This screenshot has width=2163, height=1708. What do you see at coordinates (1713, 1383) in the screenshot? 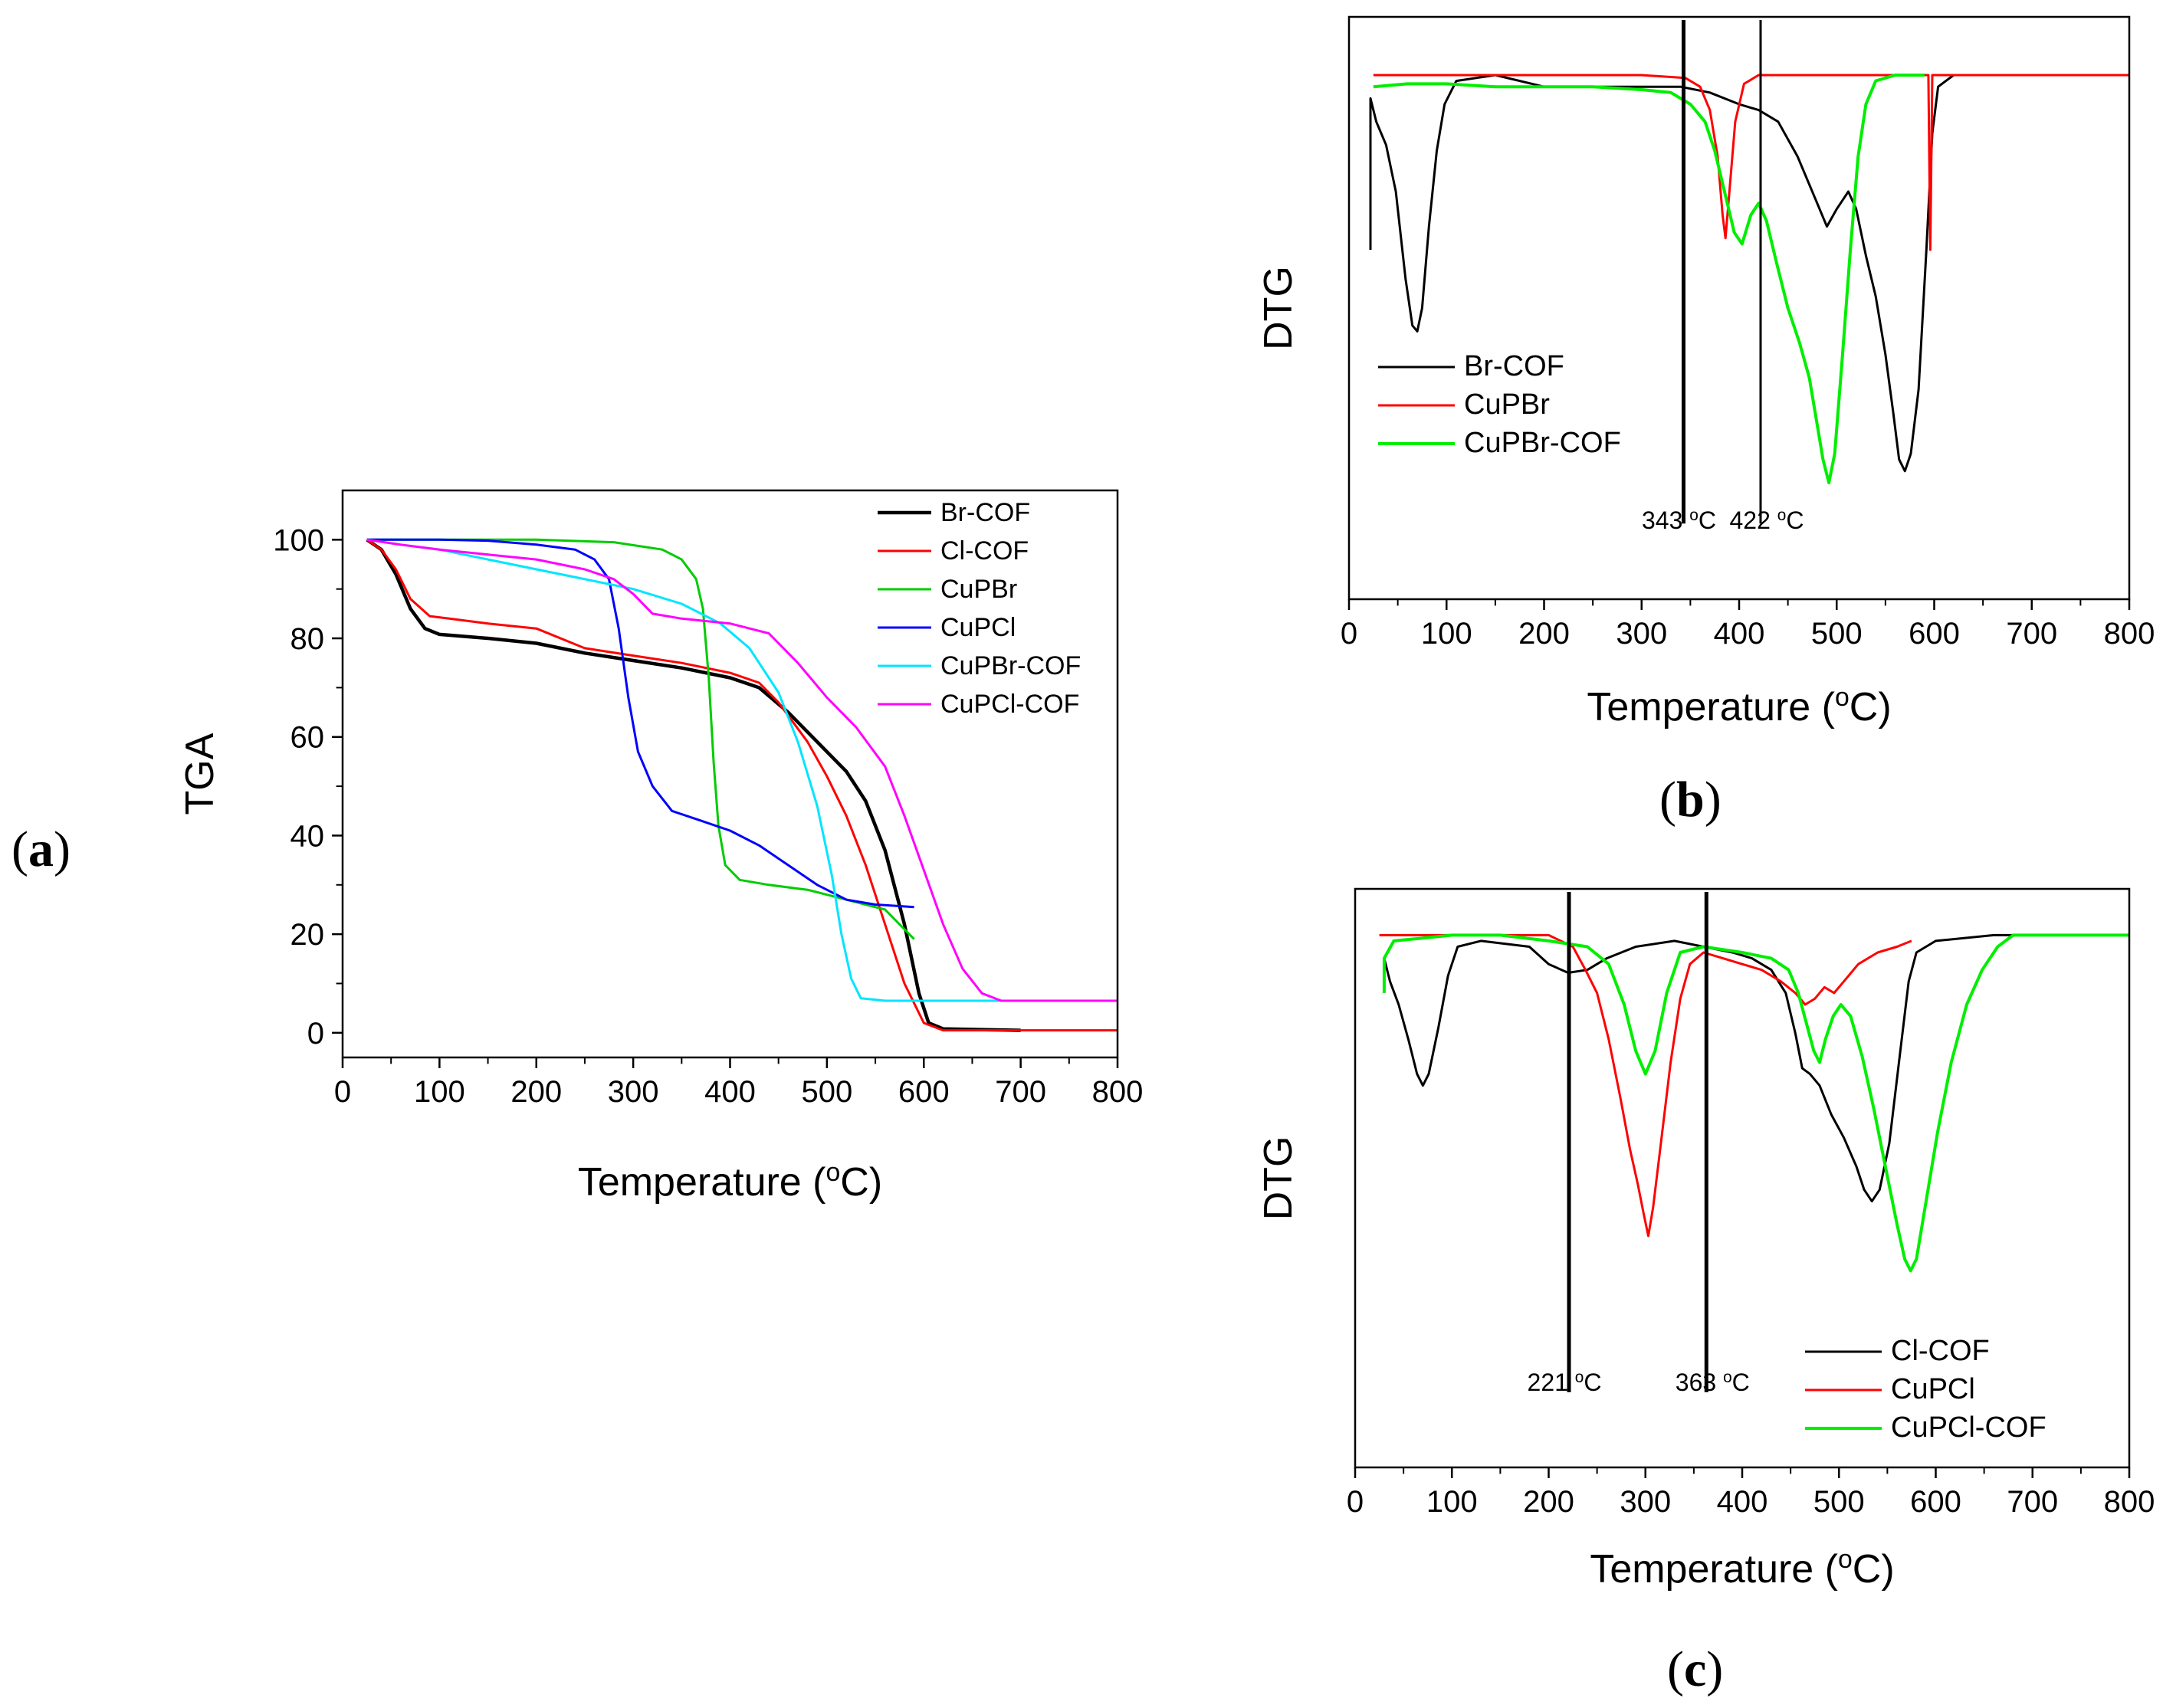
I see `annotation-label-363: 363 oC` at bounding box center [1713, 1383].